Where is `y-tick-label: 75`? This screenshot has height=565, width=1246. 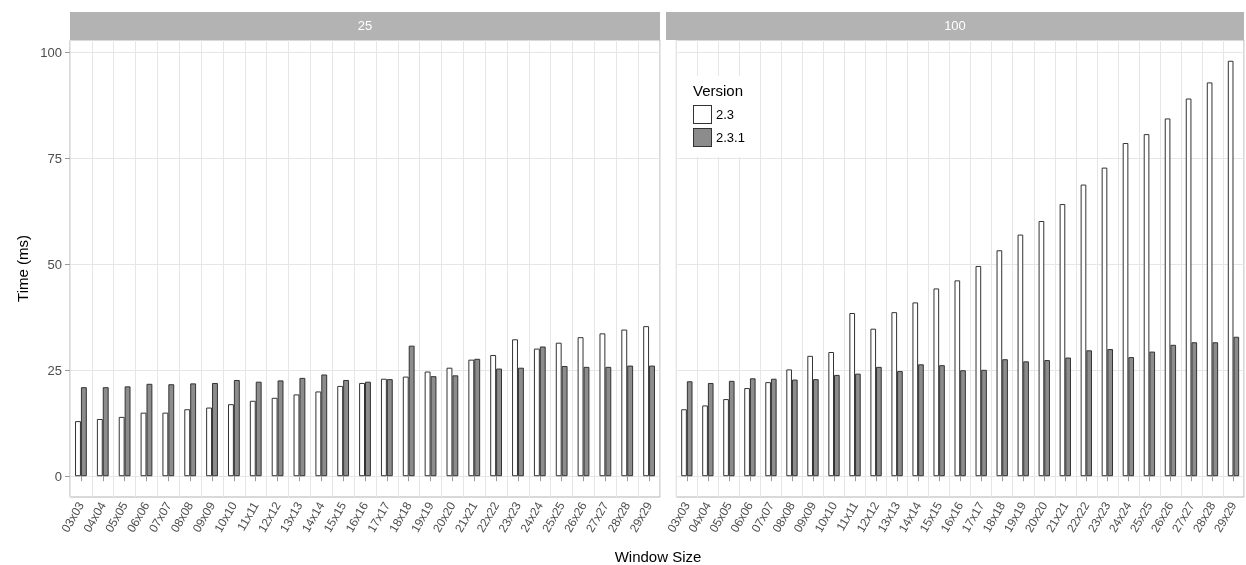 y-tick-label: 75 is located at coordinates (54, 158).